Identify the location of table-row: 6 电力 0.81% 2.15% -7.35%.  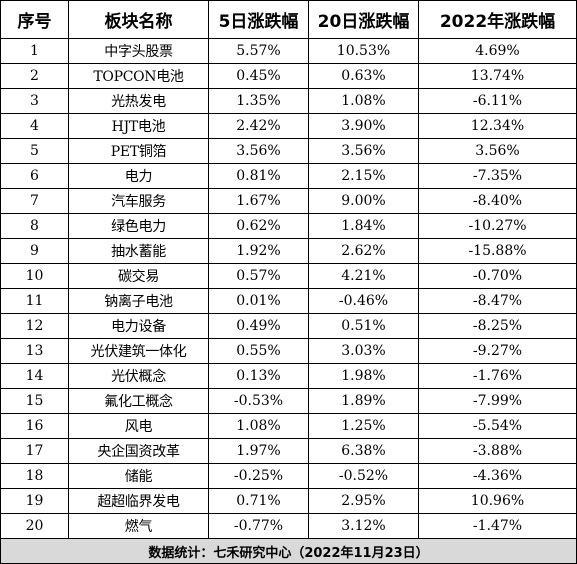
(288, 176).